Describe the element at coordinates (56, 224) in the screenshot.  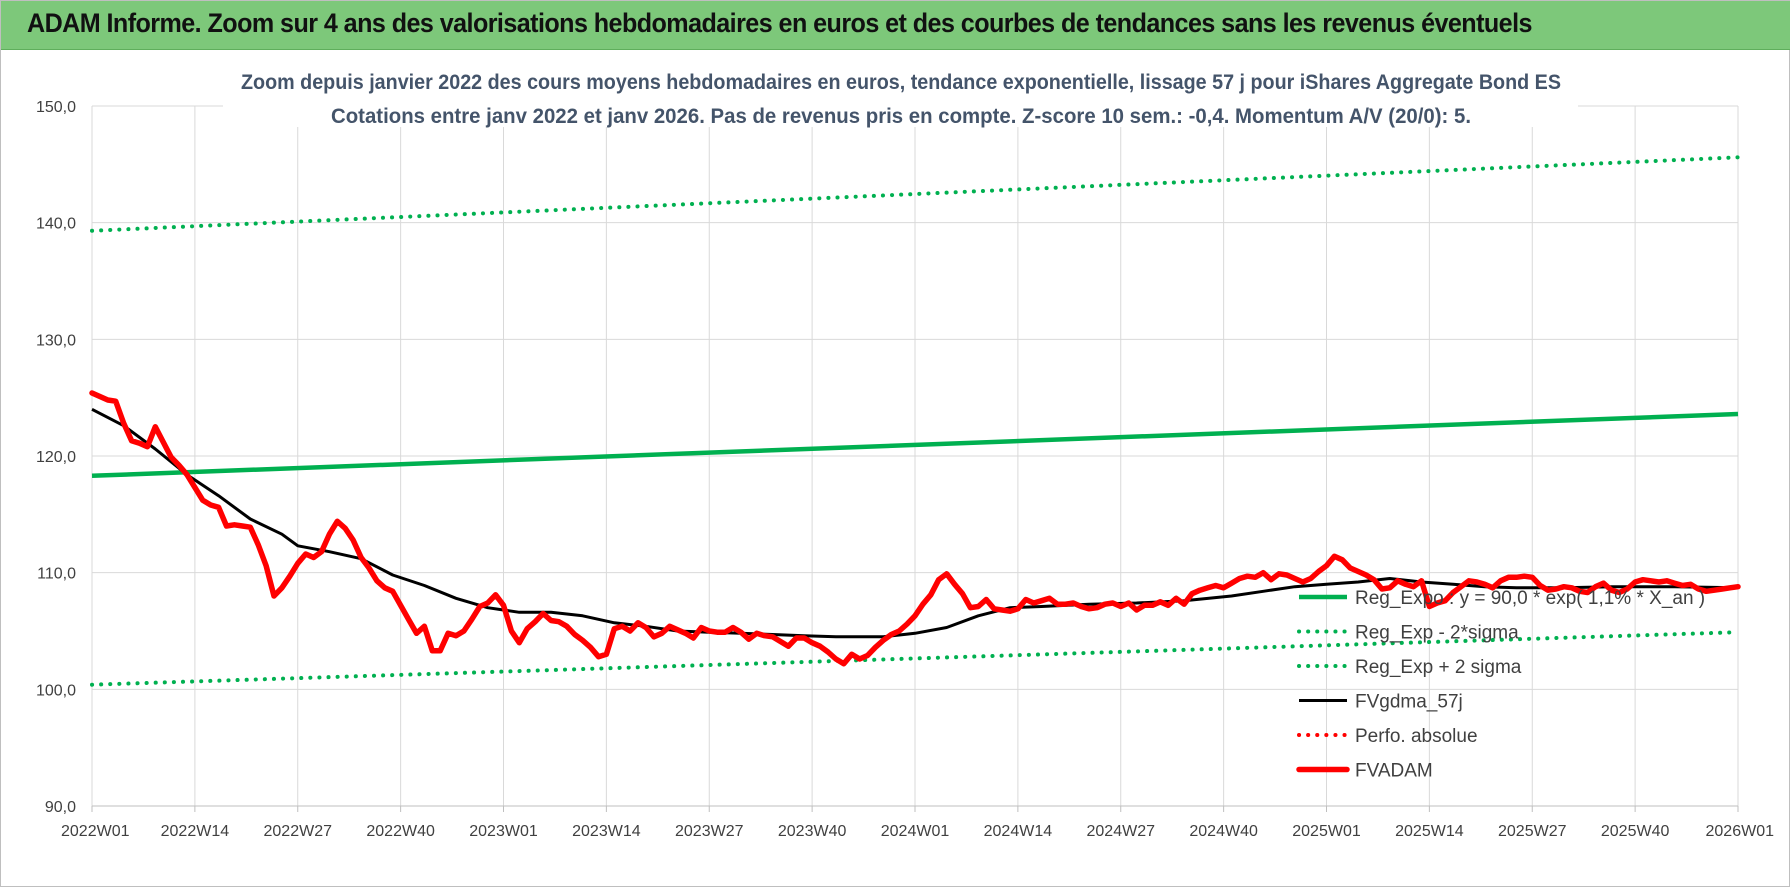
I see `y-tick-label: 140,0` at that location.